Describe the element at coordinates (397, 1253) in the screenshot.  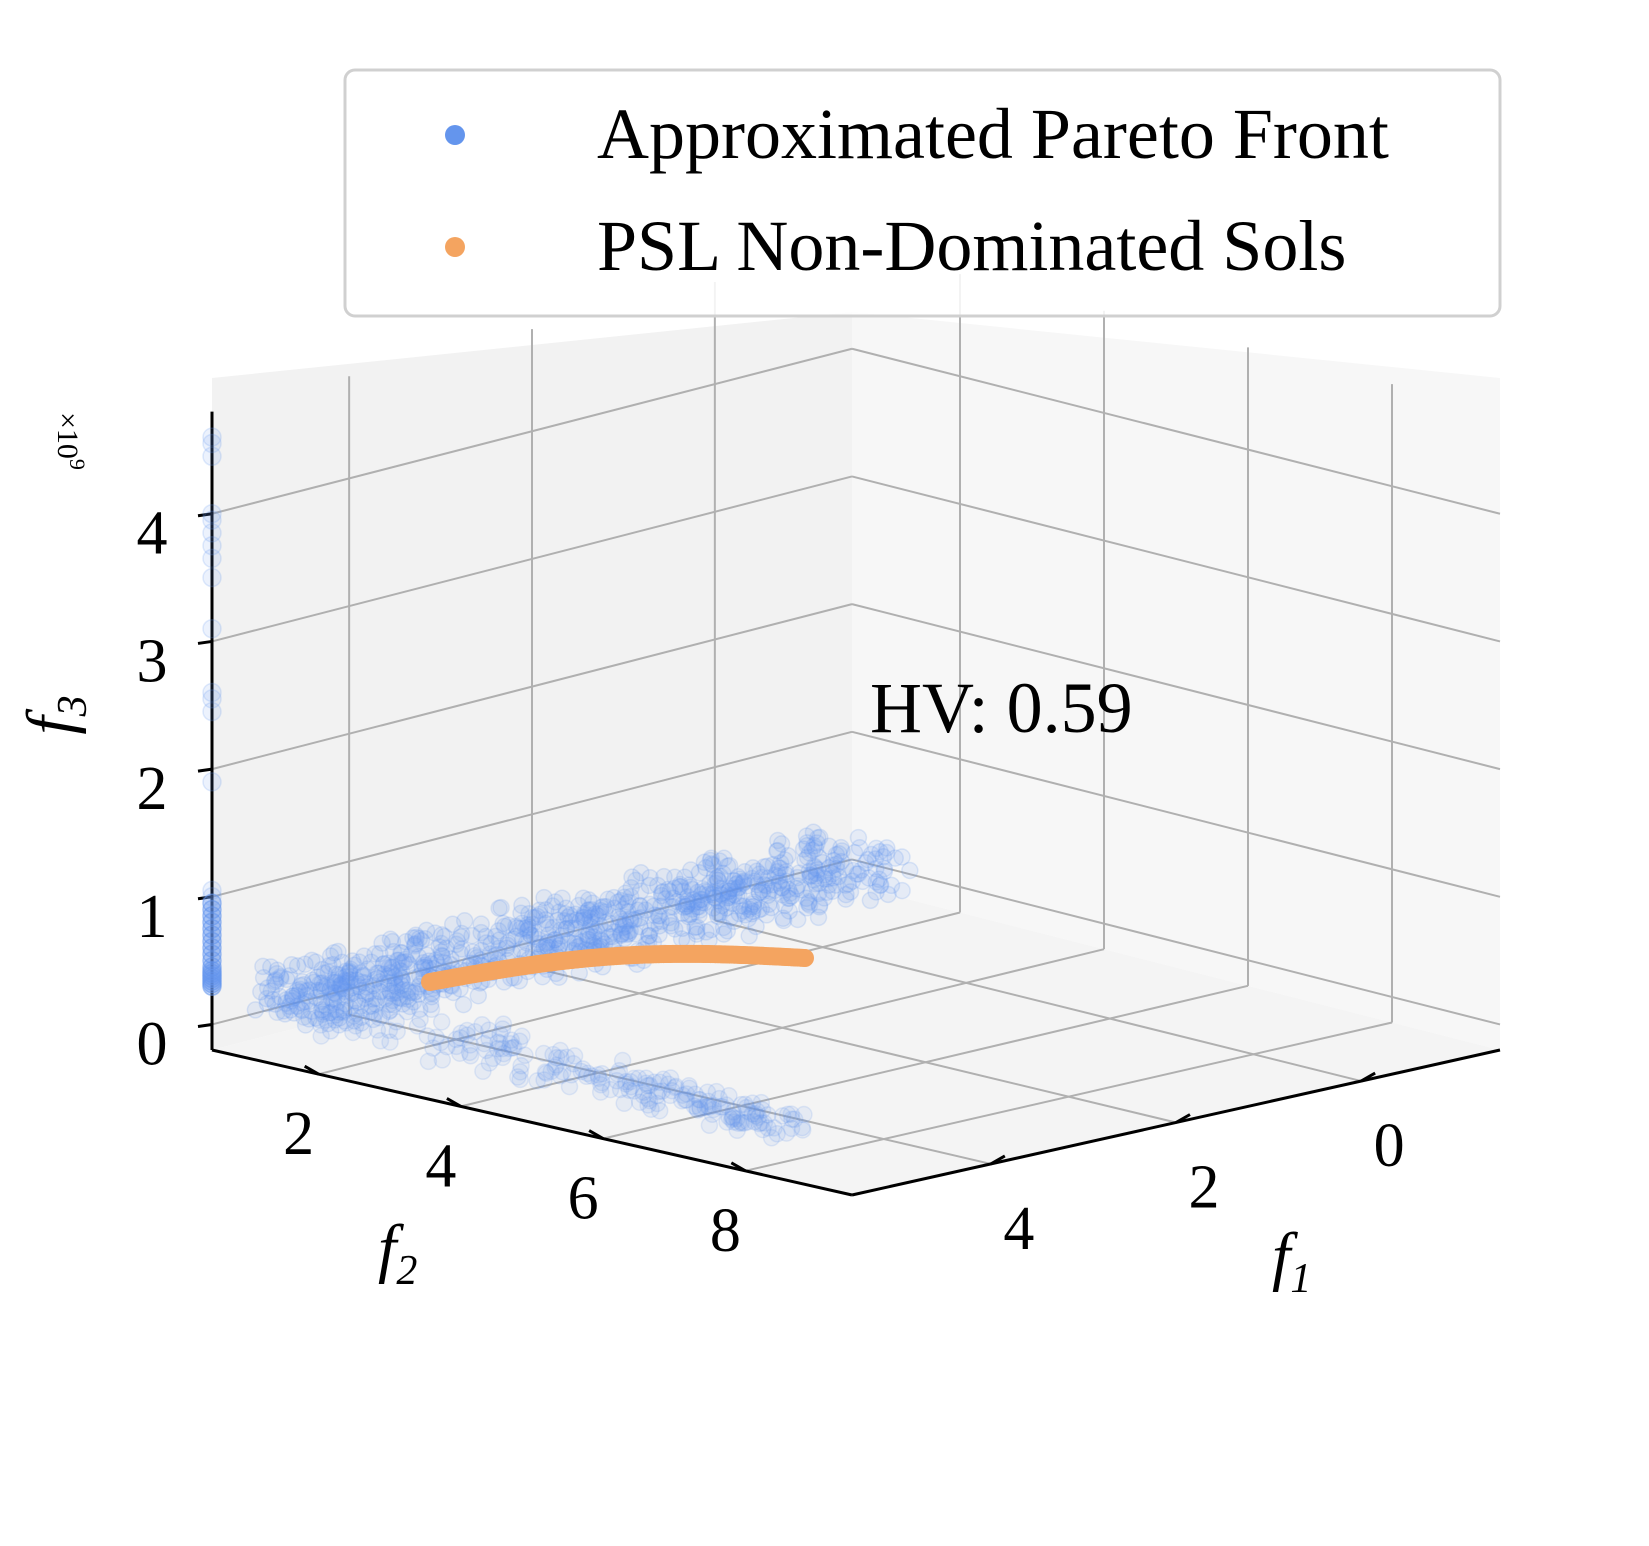
I see `f2-axis-label: f2` at that location.